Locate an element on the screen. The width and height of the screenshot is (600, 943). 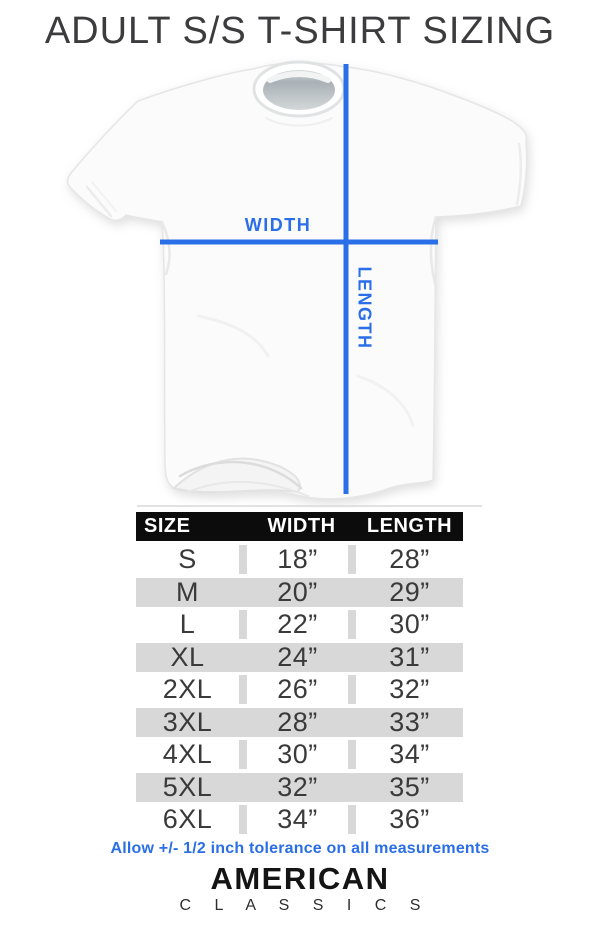
width-cell: 22” is located at coordinates (297, 624).